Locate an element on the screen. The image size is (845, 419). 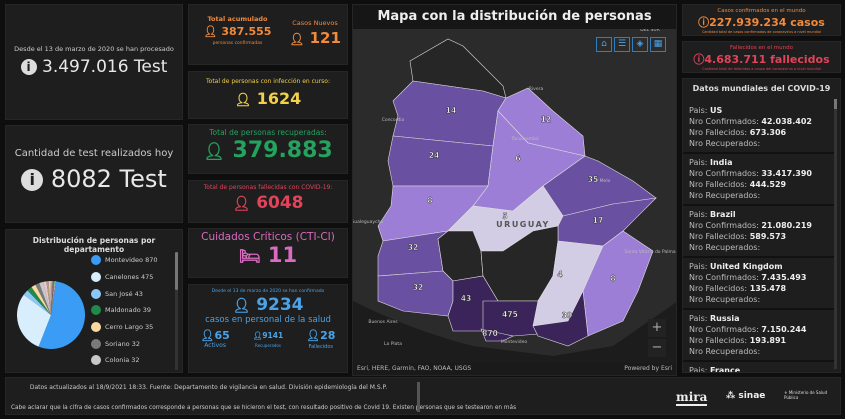
country-deaths: 589.573 is located at coordinates (768, 236).